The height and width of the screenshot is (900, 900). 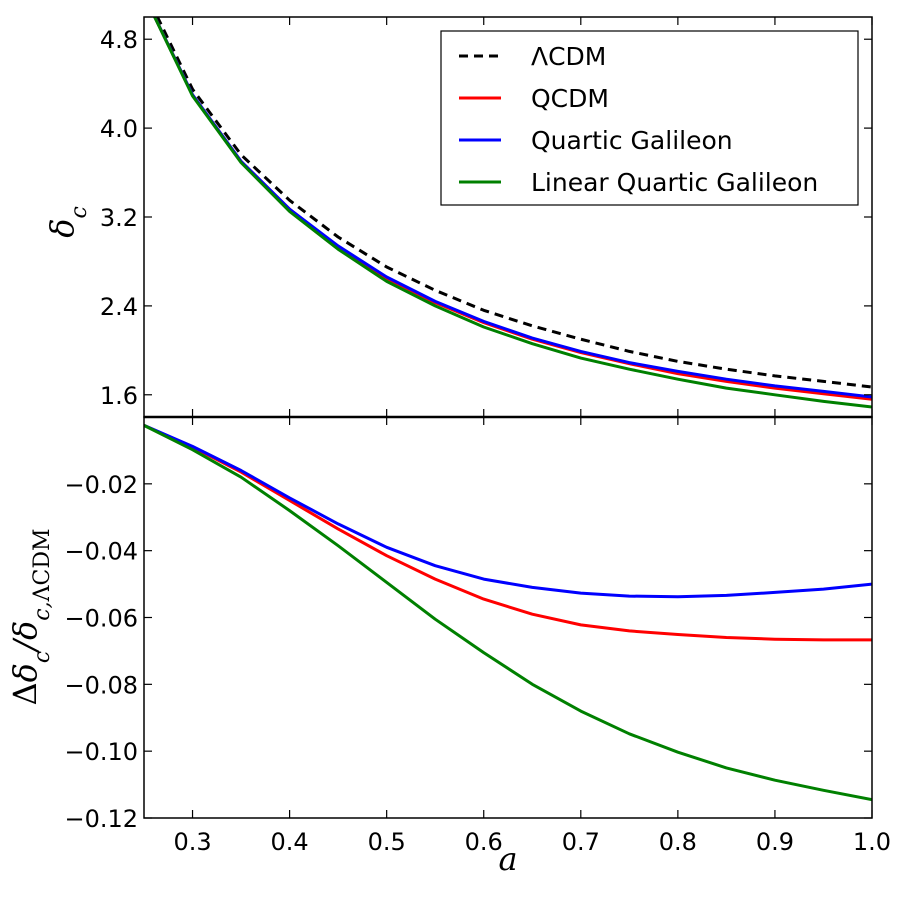 What do you see at coordinates (119, 129) in the screenshot?
I see `top-ytick-label: 4.0` at bounding box center [119, 129].